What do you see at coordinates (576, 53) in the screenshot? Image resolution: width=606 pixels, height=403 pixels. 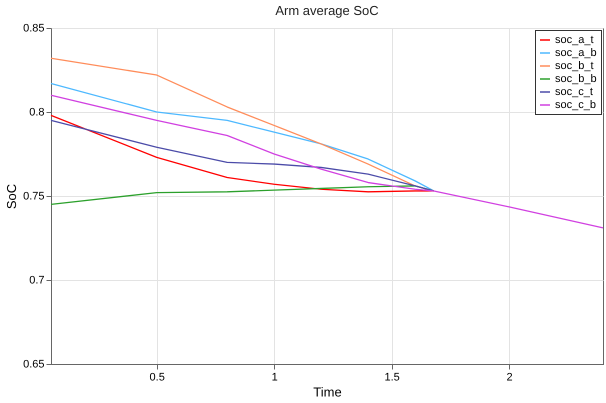 I see `legend-label: soc_a_b` at bounding box center [576, 53].